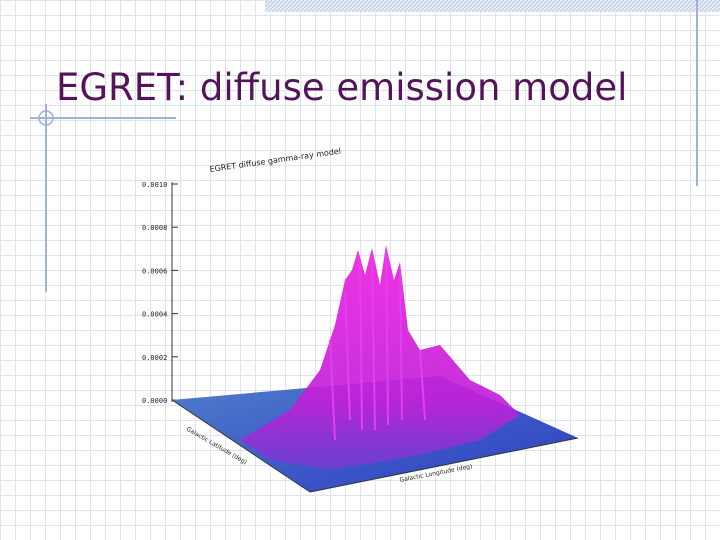 The width and height of the screenshot is (720, 540). I want to click on x-axis, so click(444, 465).